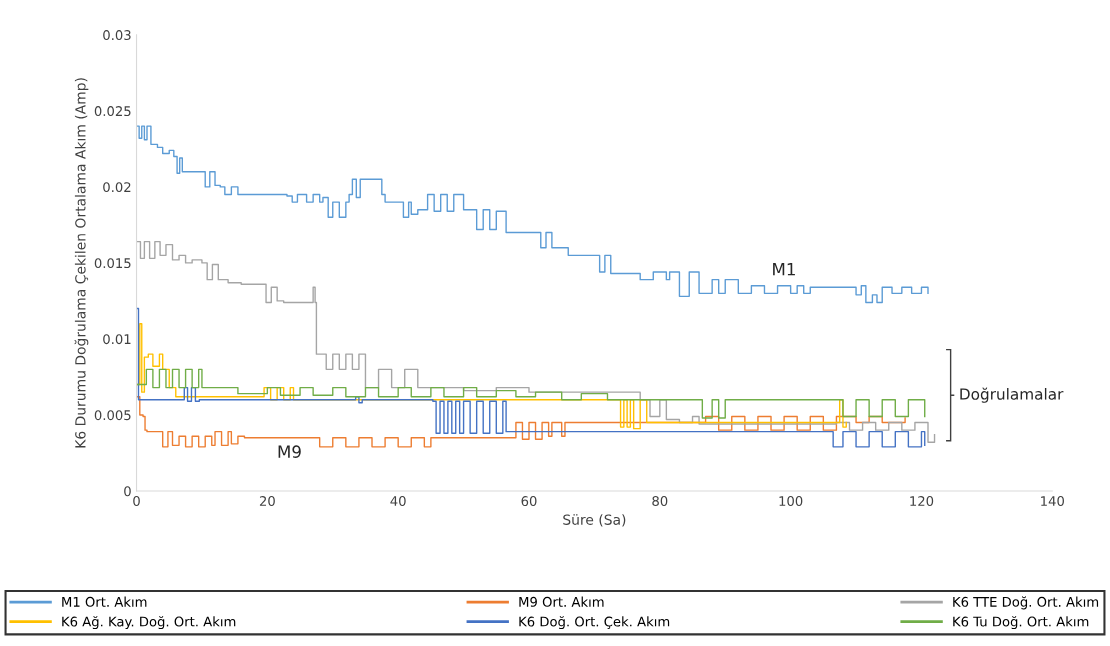  I want to click on y-tick-label: 0.03, so click(117, 35).